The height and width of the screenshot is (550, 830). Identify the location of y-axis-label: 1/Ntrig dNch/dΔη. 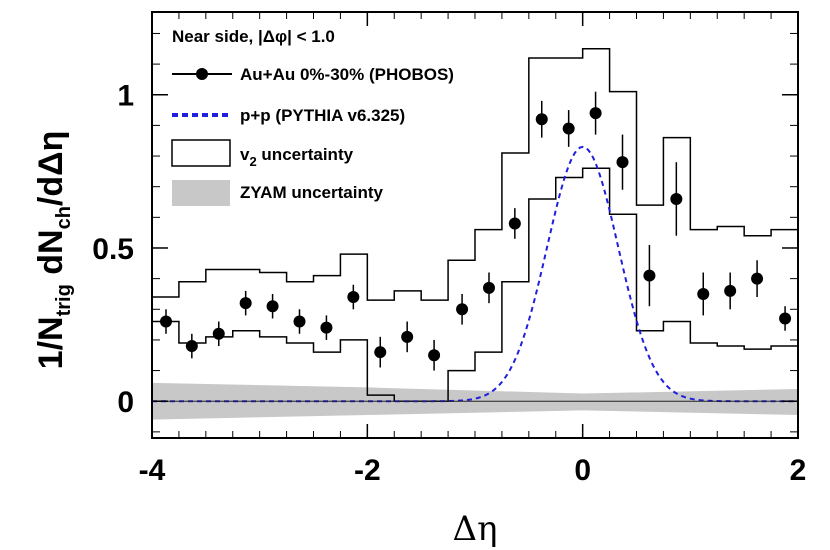
(53, 250).